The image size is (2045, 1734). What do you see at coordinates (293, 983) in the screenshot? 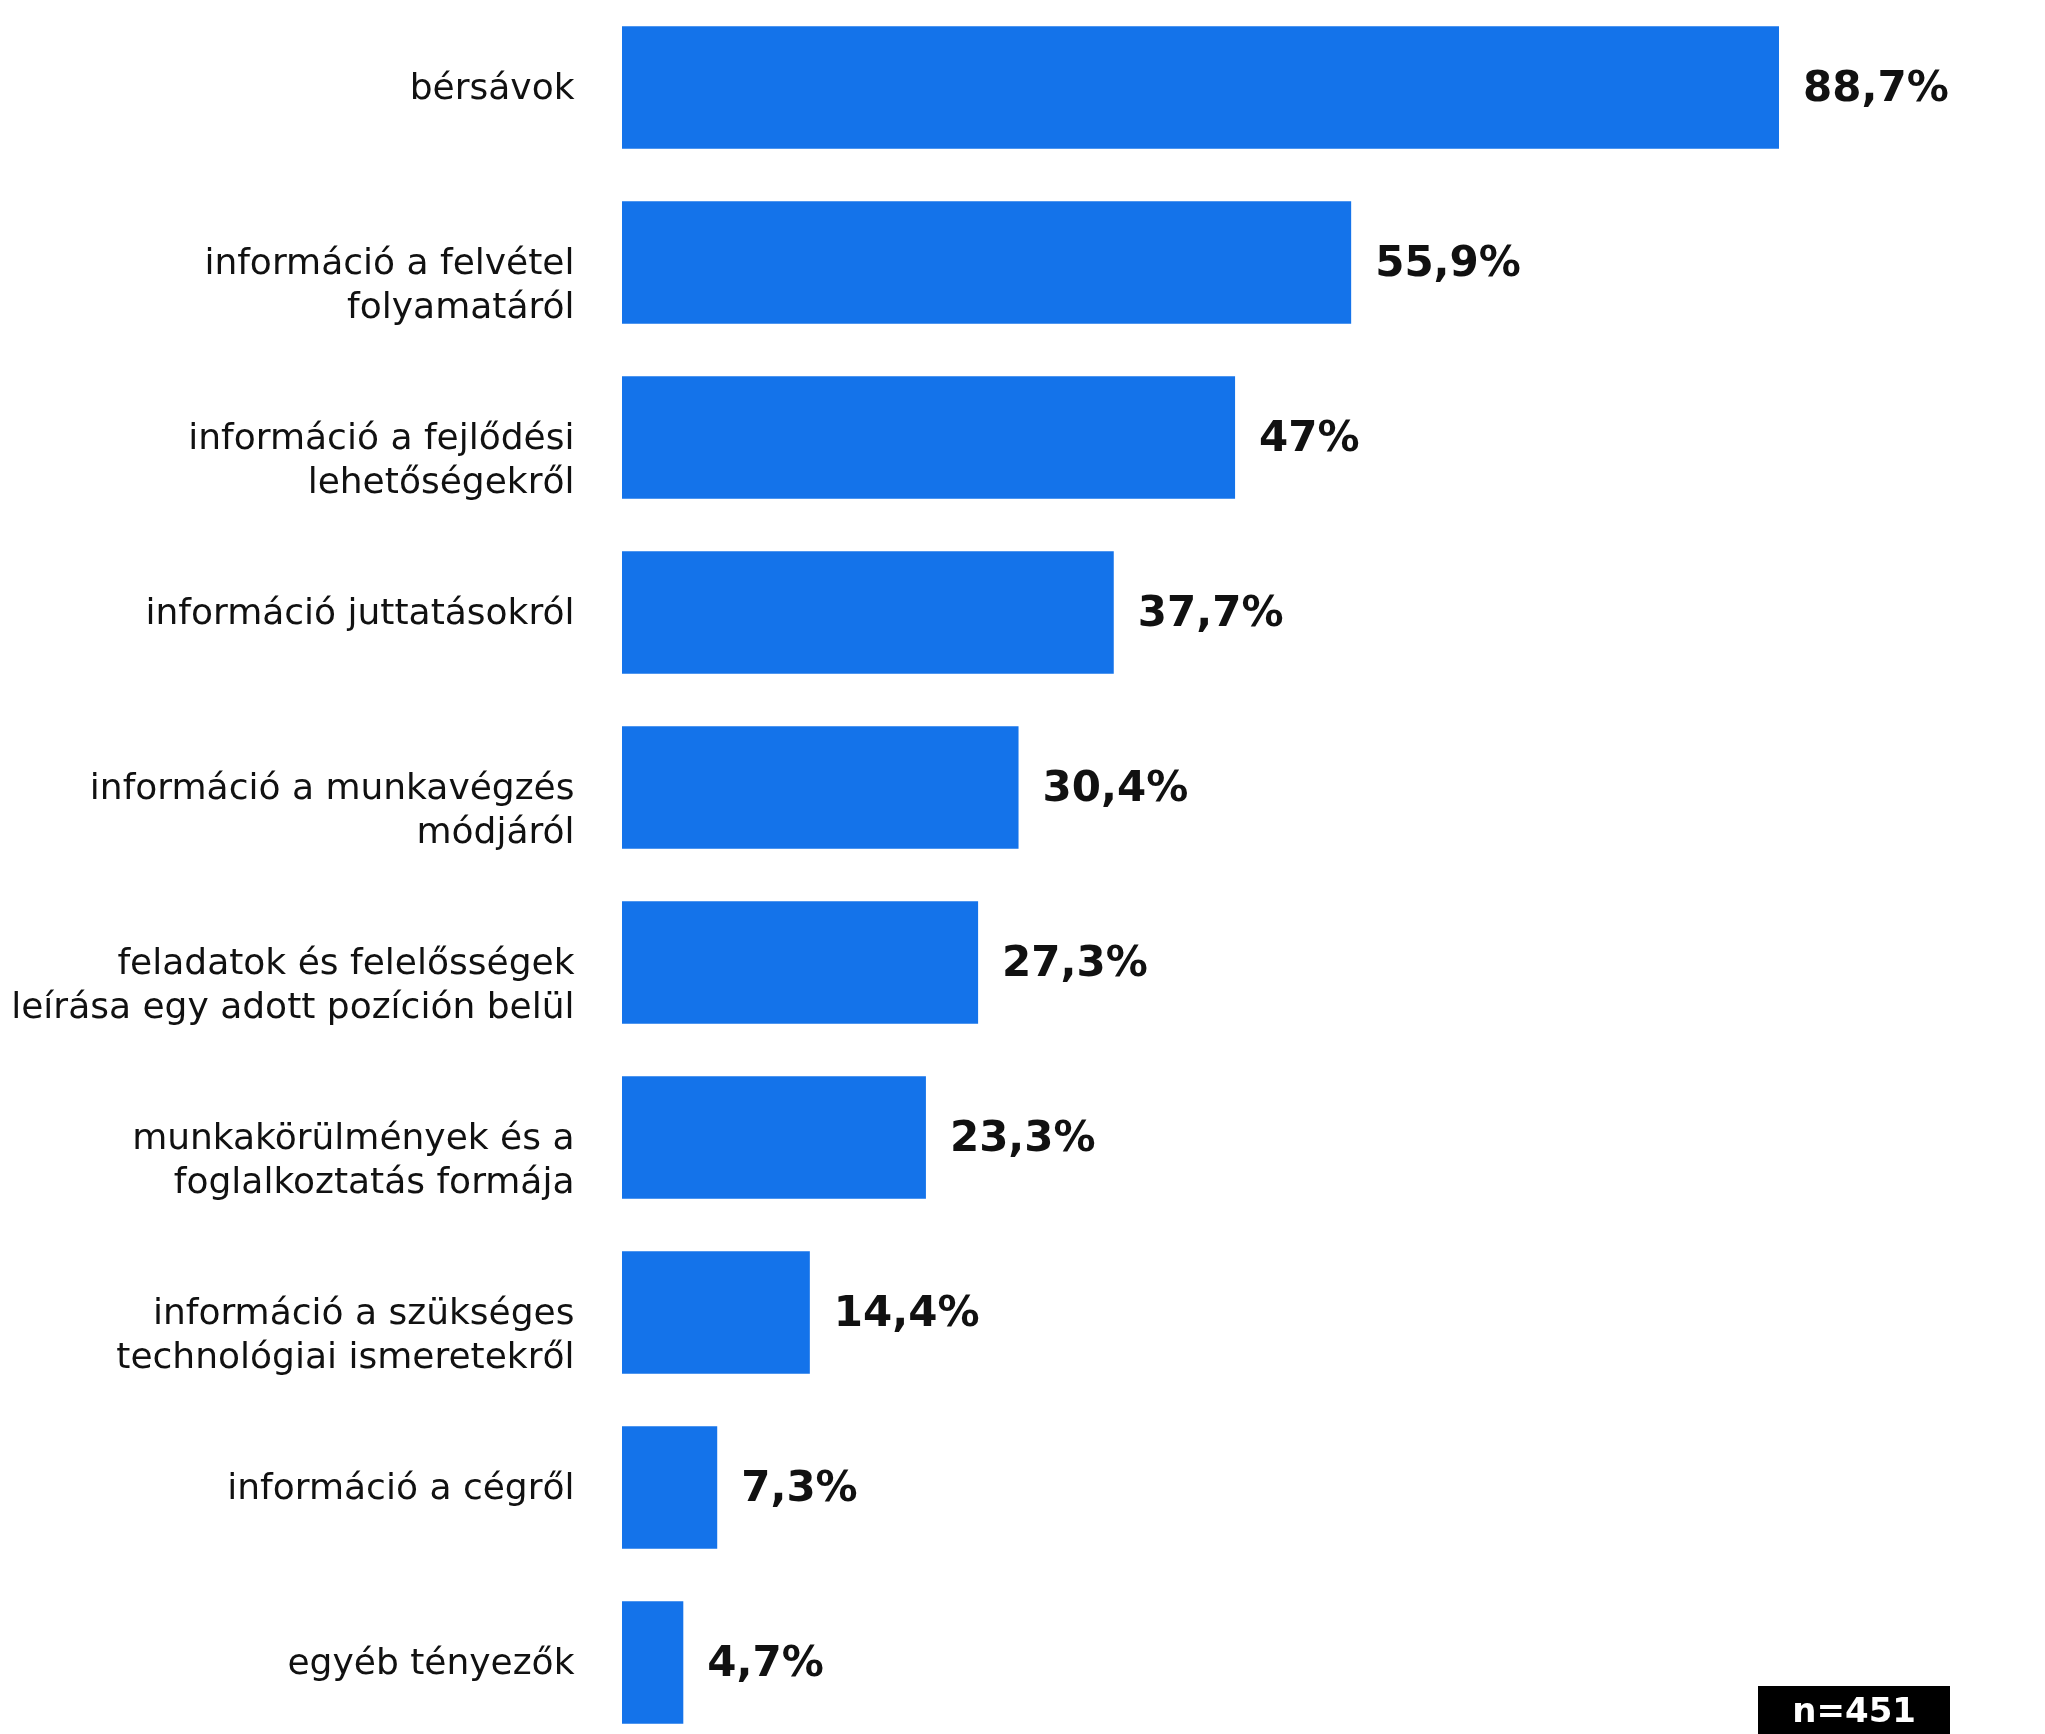
I see `y-tick-label: feladatok és felelősségek leírása egy adott pozíción belül` at bounding box center [293, 983].